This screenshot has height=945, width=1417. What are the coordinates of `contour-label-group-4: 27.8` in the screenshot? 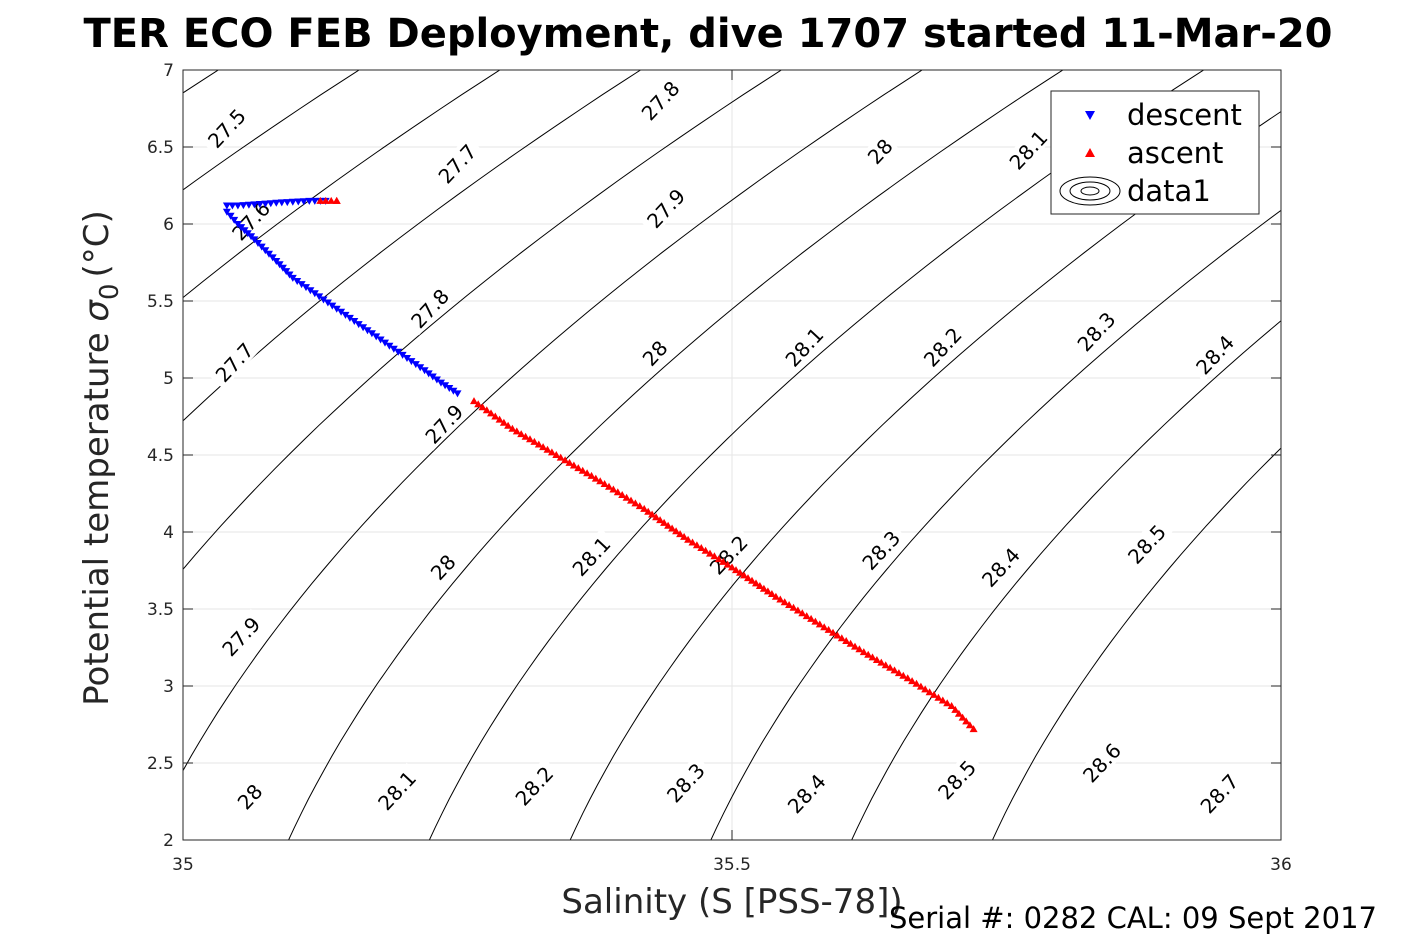 It's located at (429, 308).